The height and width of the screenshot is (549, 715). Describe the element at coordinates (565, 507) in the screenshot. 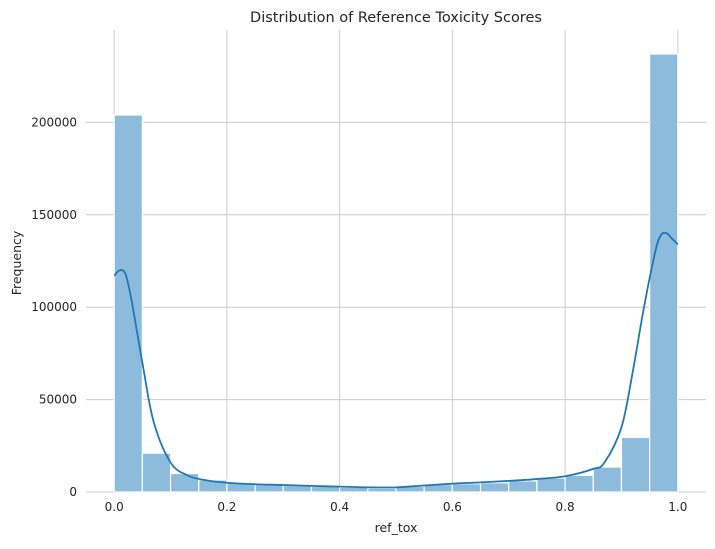

I see `x-tick-label: 0.8` at that location.